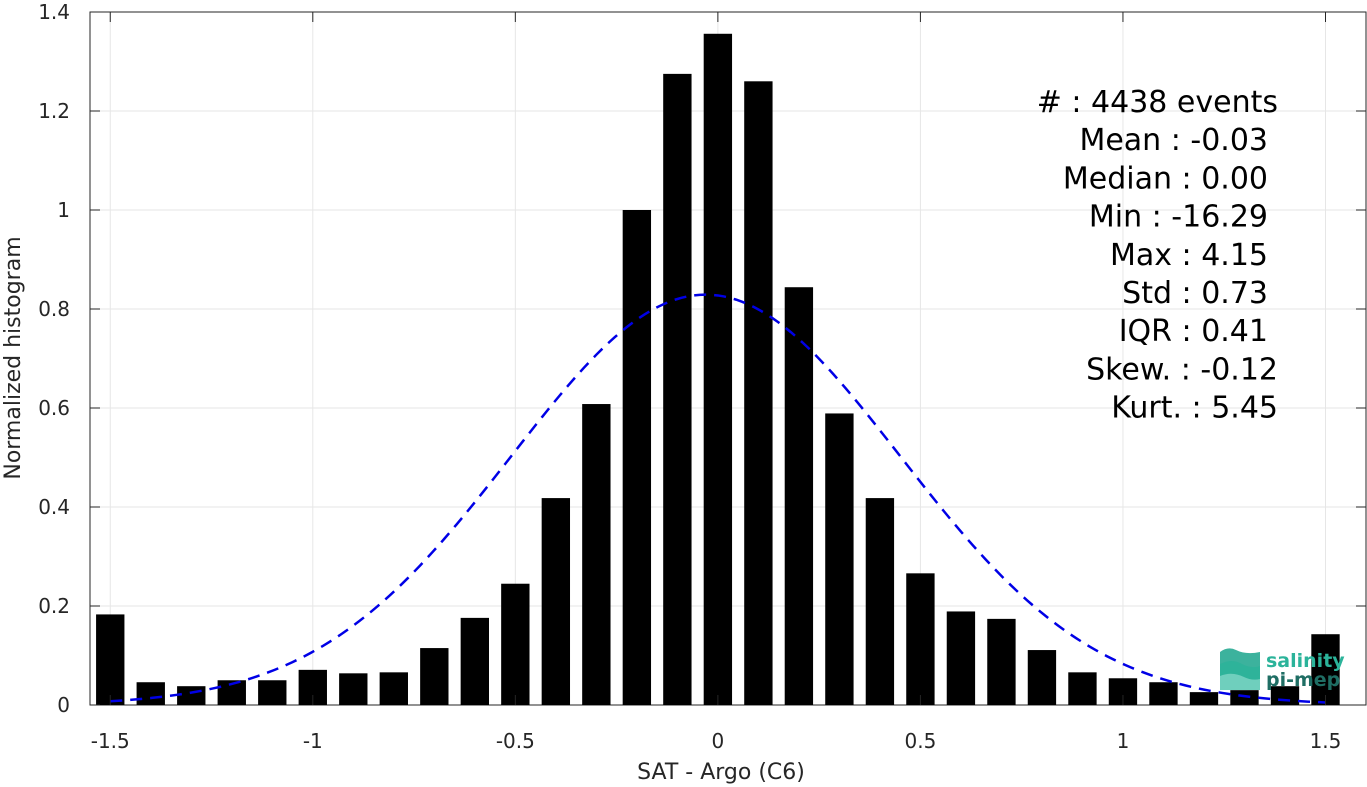 The height and width of the screenshot is (787, 1367). Describe the element at coordinates (1173, 140) in the screenshot. I see `stats-line: Mean : -0.03` at that location.